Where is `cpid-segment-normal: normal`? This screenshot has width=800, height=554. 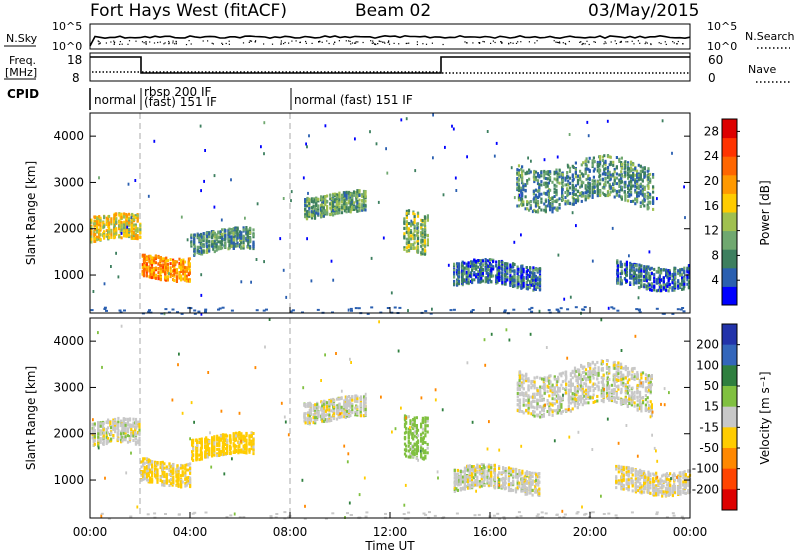 cpid-segment-normal: normal is located at coordinates (115, 100).